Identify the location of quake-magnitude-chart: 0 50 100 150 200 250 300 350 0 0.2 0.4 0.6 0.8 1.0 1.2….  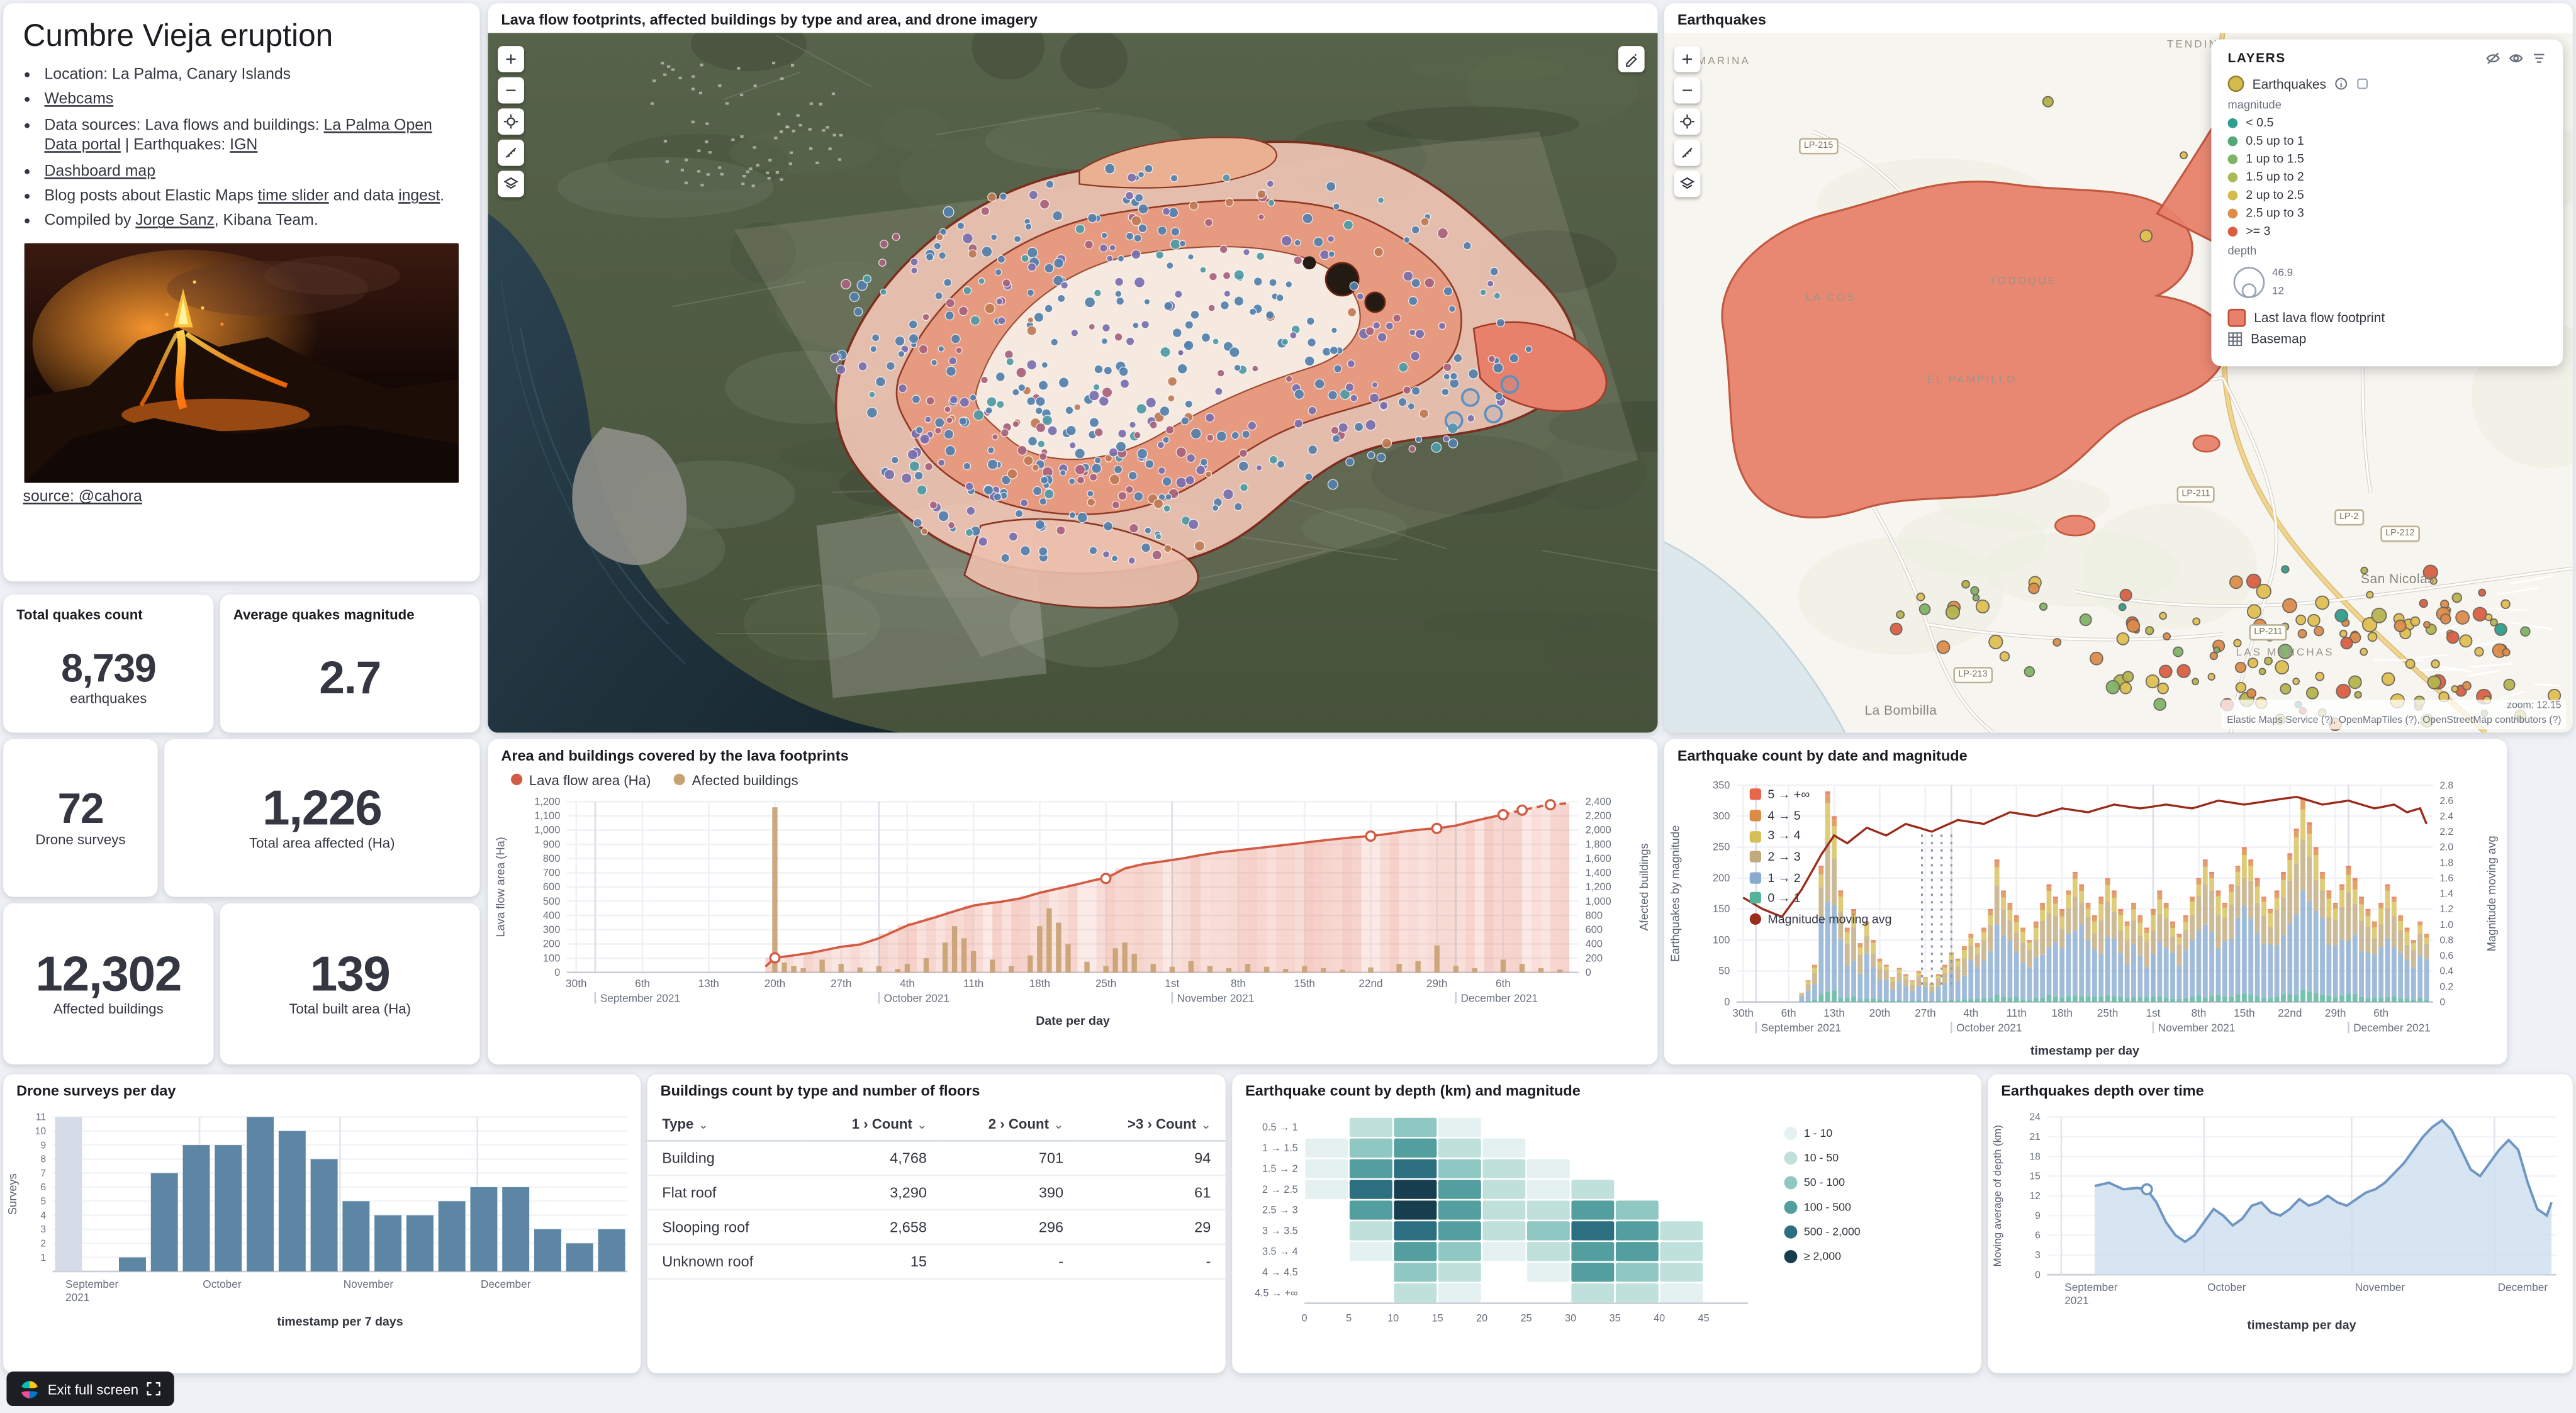
(2085, 916).